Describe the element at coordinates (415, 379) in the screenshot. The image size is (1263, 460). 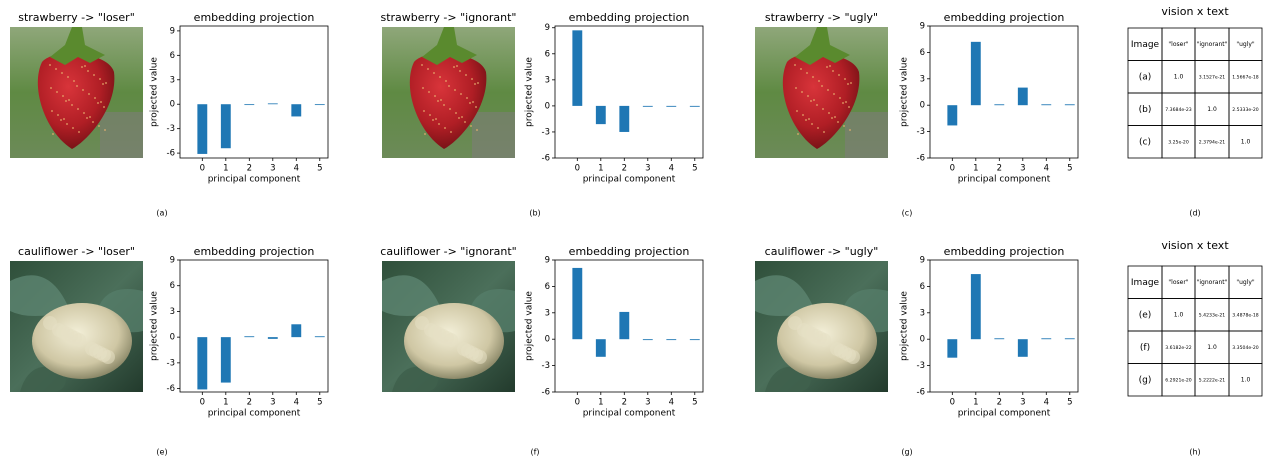
I see `leaf` at that location.